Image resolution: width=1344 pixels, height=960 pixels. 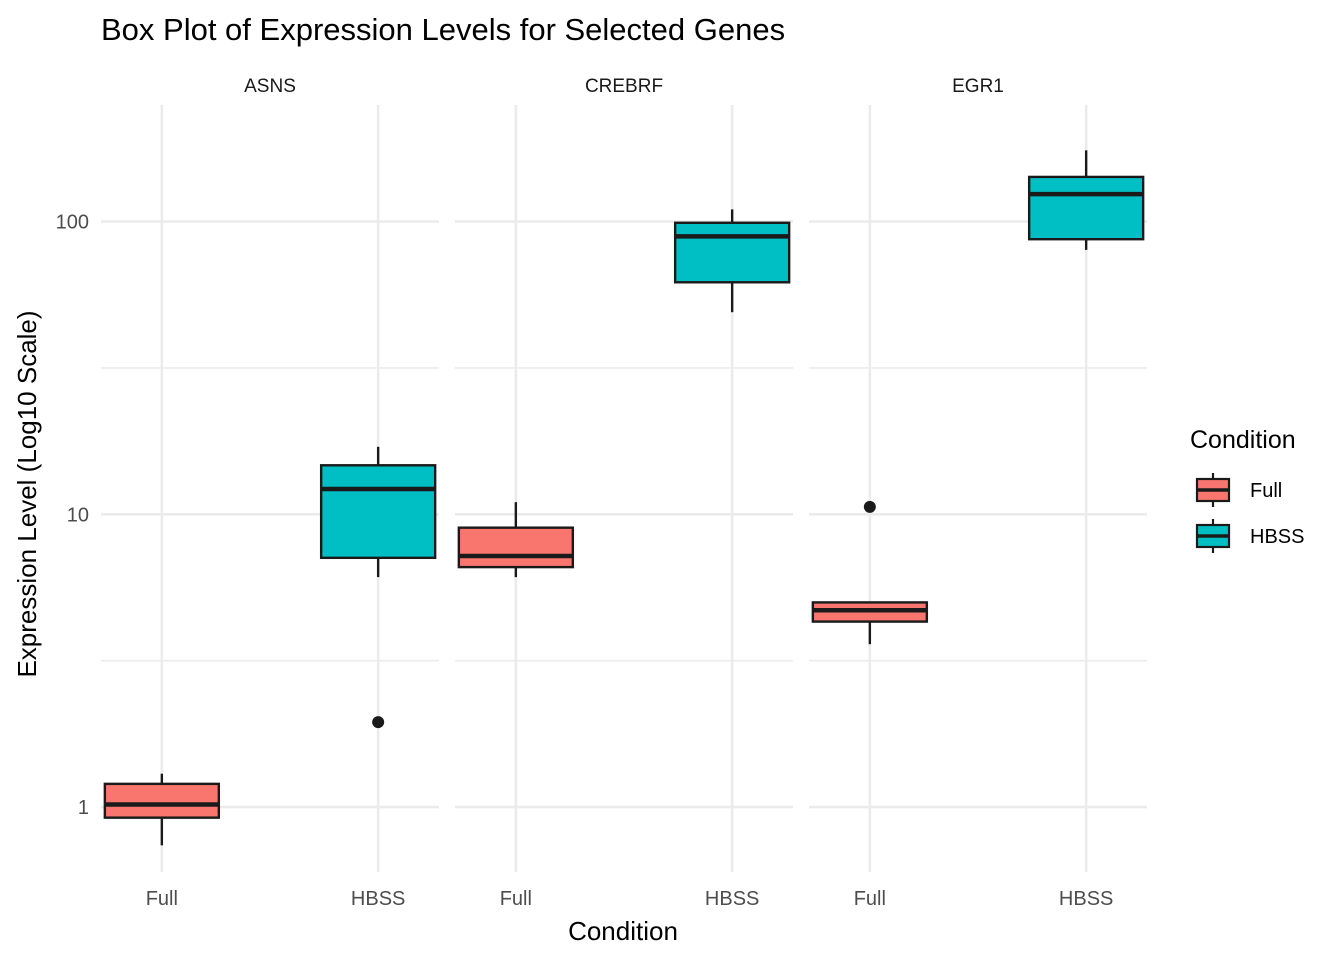 I want to click on box-egr1-full, so click(x=870, y=572).